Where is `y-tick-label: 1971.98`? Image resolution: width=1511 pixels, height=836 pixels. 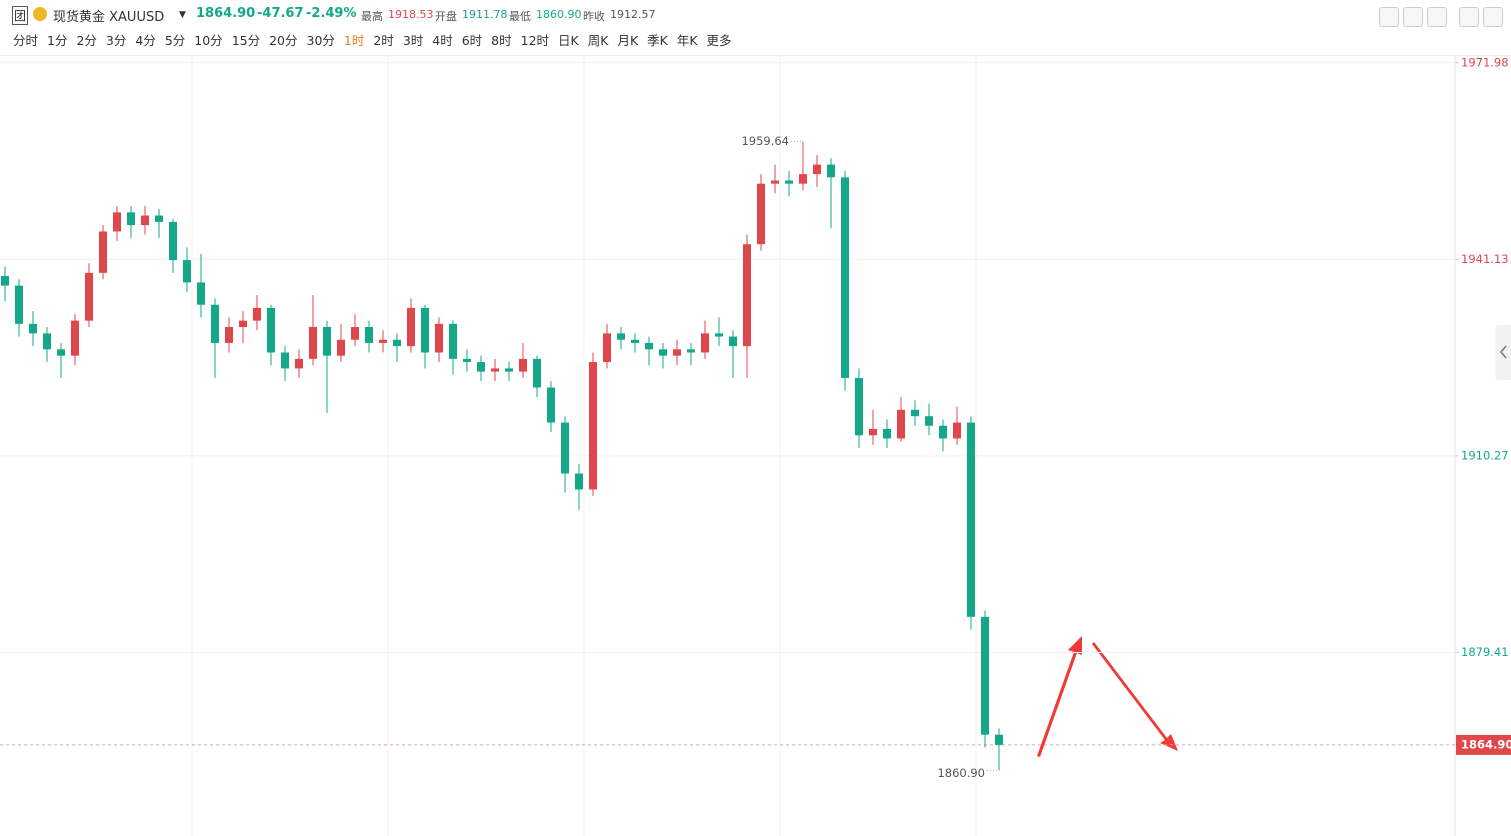 y-tick-label: 1971.98 is located at coordinates (1485, 62).